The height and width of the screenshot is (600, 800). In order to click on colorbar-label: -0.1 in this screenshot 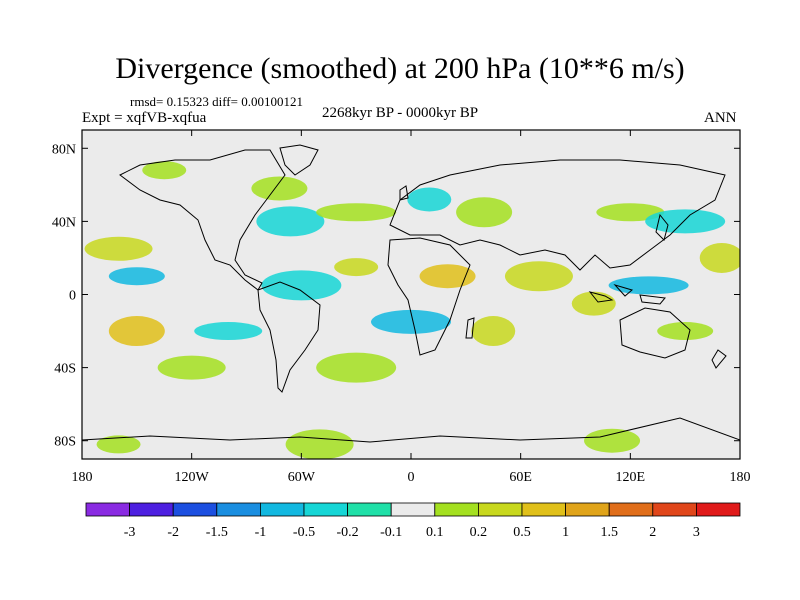, I will do `click(391, 532)`.